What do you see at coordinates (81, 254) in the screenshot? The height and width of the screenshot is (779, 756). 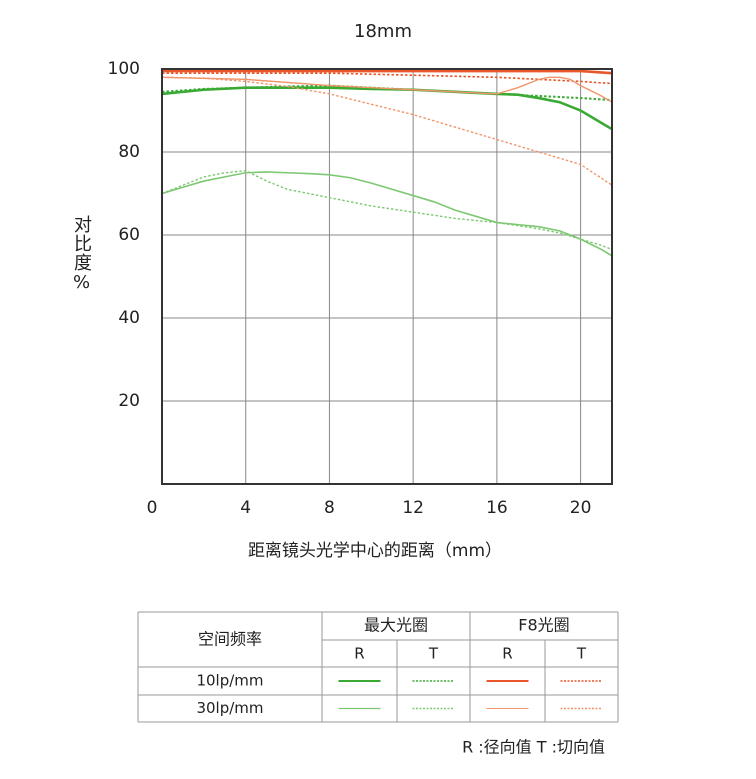 I see `y-axis-label: 对比度%` at bounding box center [81, 254].